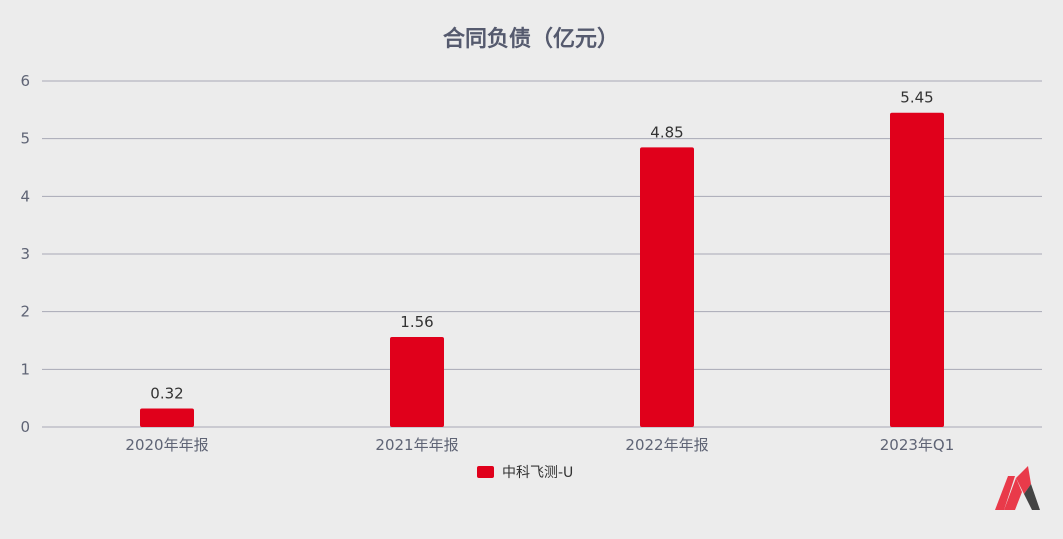 This screenshot has width=1063, height=539. Describe the element at coordinates (1017, 488) in the screenshot. I see `brand-logo-icon` at that location.